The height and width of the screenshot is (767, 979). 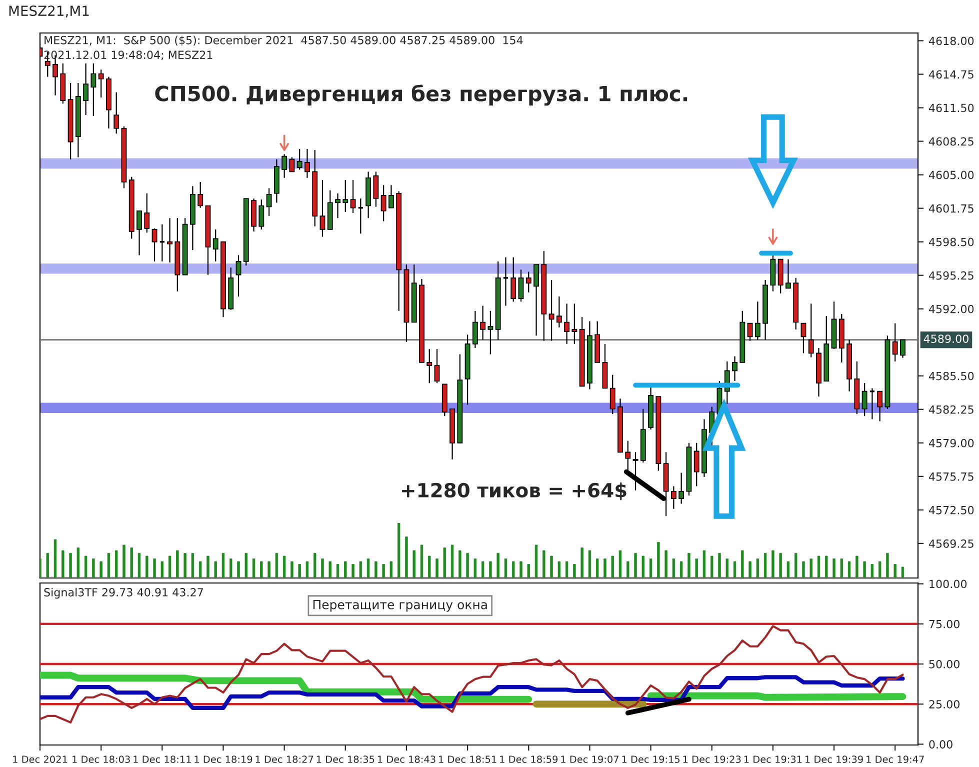 I want to click on x-tick-label: 1 Dec 18:51, so click(x=467, y=759).